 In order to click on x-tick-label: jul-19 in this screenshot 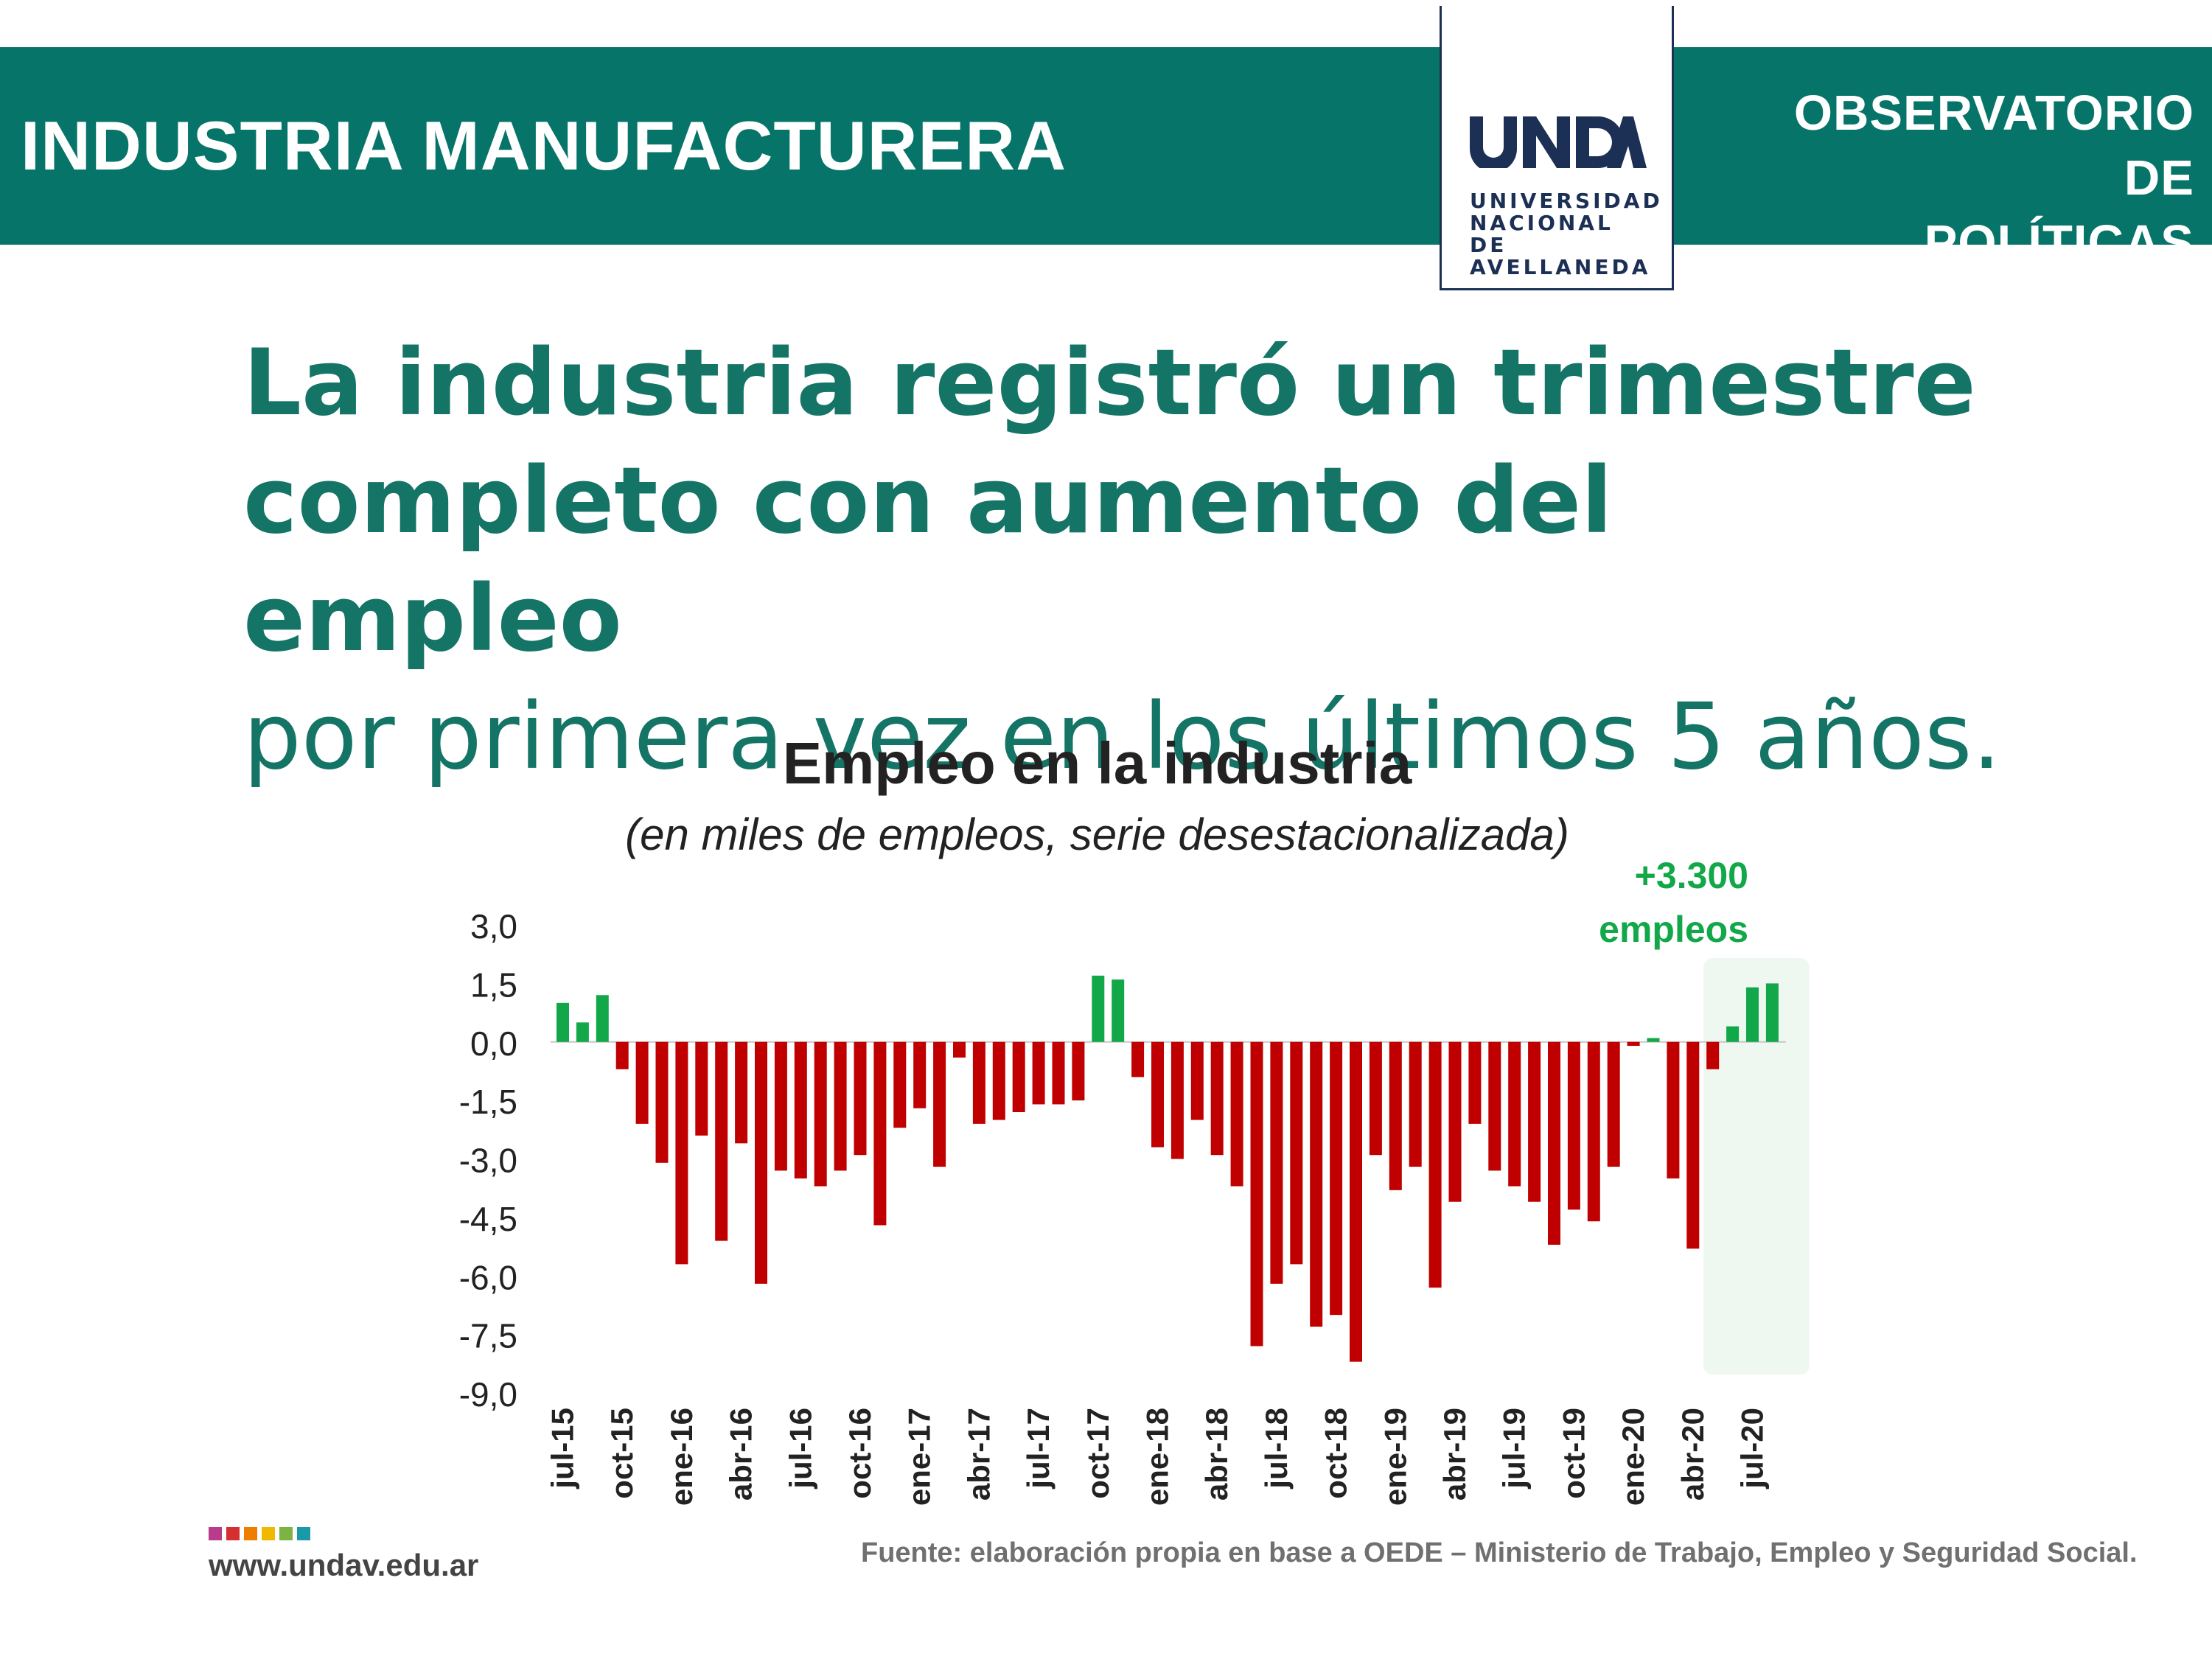, I will do `click(1514, 1448)`.